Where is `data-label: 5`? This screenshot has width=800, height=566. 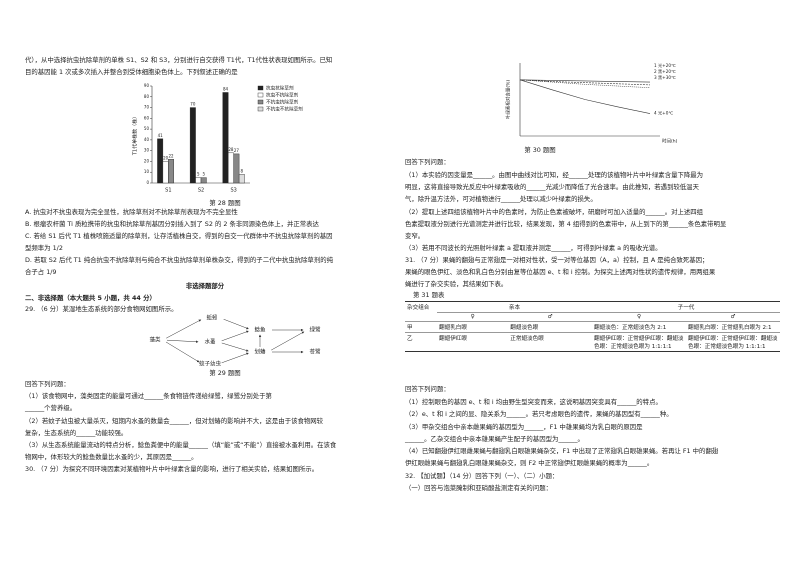
data-label: 5 is located at coordinates (198, 174).